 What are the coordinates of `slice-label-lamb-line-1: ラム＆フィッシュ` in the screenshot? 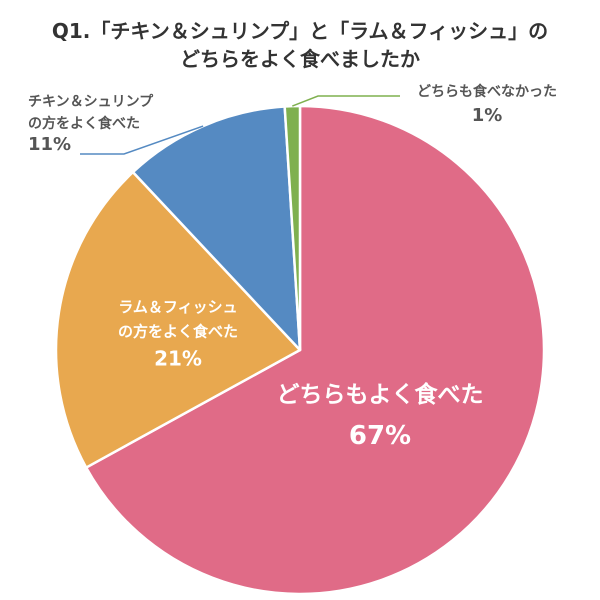 It's located at (177, 307).